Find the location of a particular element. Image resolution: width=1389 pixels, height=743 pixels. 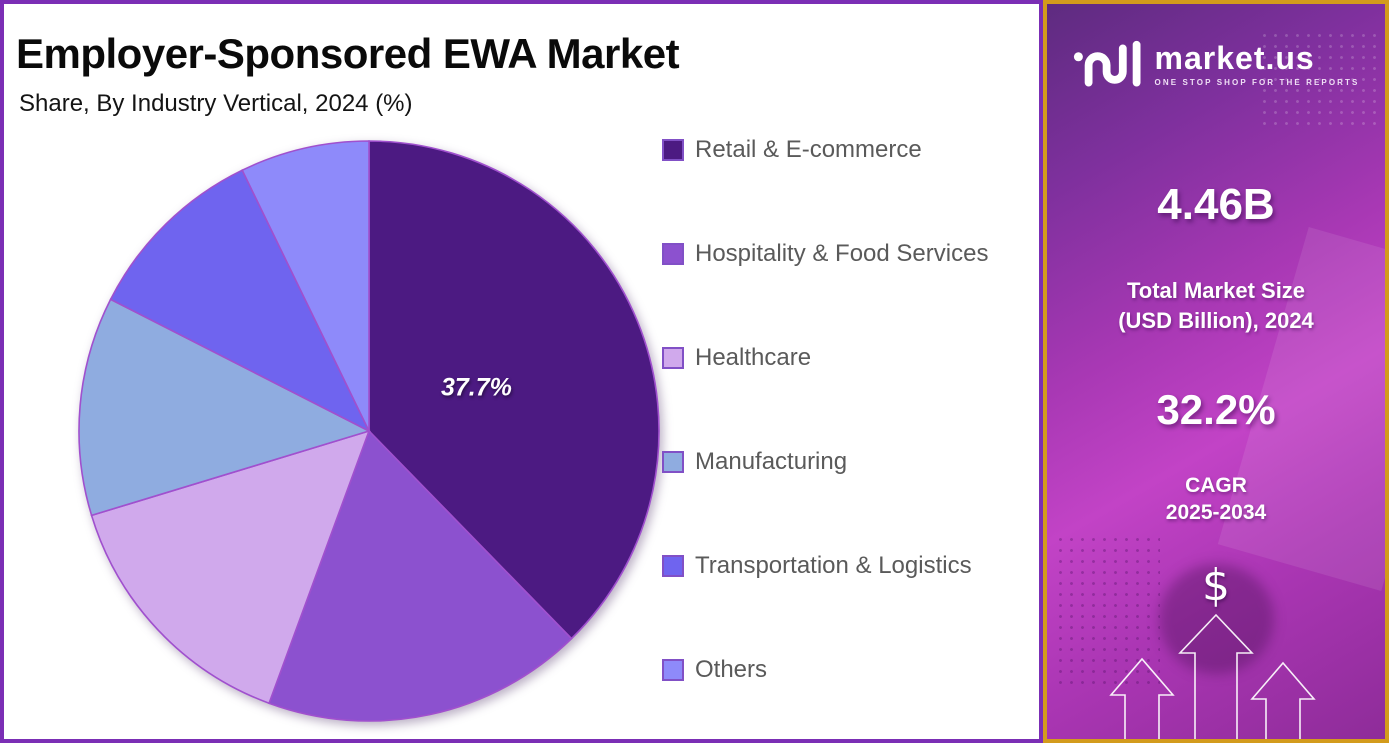

cagr-label-line1: CAGR is located at coordinates (1216, 485).